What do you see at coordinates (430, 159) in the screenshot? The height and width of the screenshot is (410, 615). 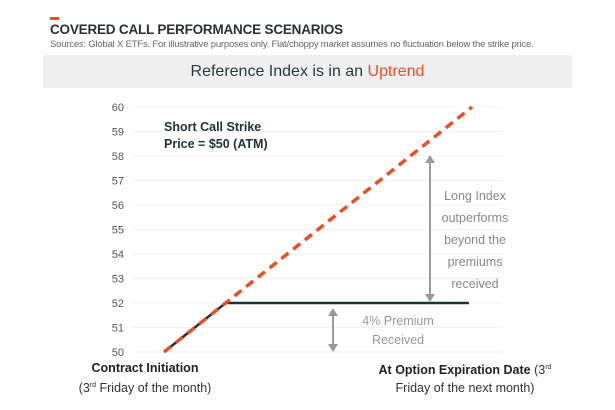 I see `outperform-arrow-head-up` at bounding box center [430, 159].